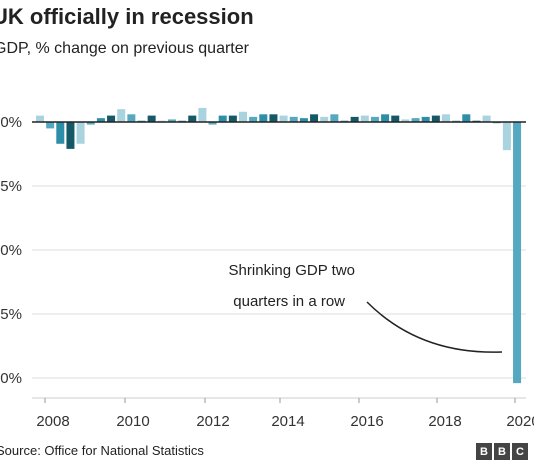 This screenshot has height=462, width=534. I want to click on chart-subtitle: GDP, % change on previous quarter, so click(124, 48).